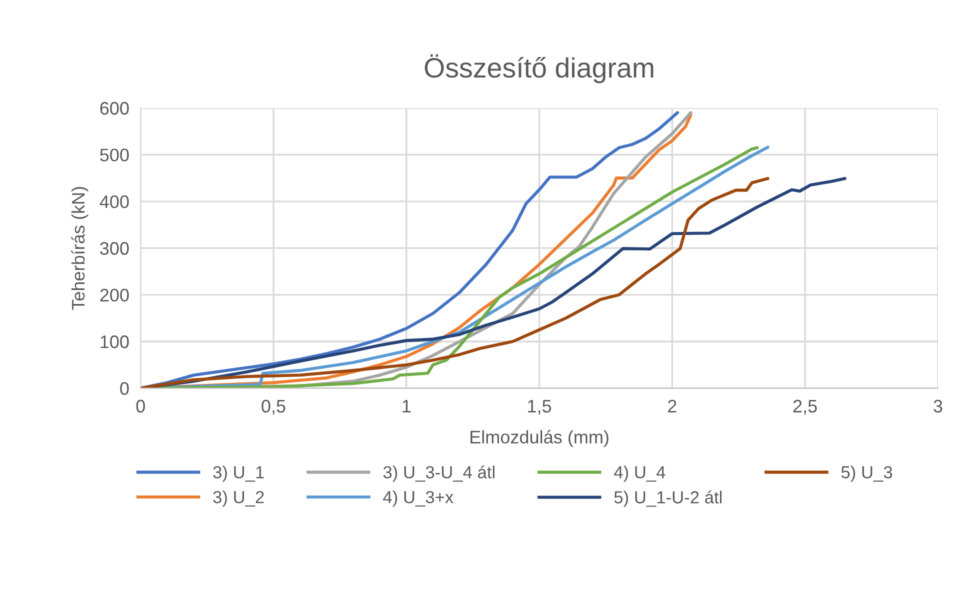 This screenshot has width=963, height=600. Describe the element at coordinates (238, 498) in the screenshot. I see `legend-label: 3) U_2` at that location.